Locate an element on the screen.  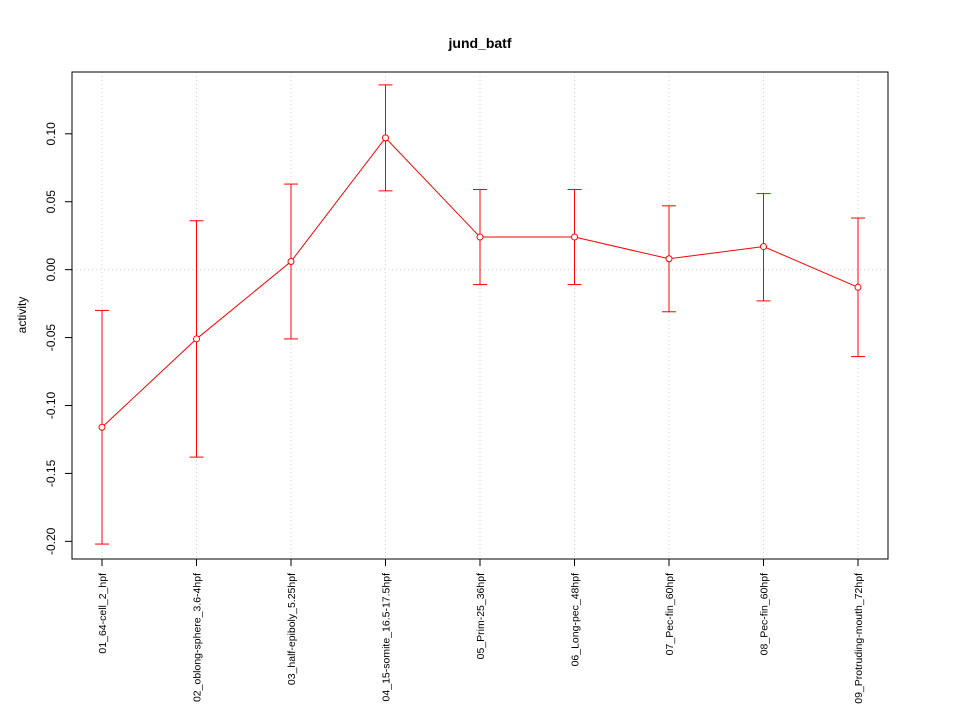
y-axis-label: activity is located at coordinates (22, 315).